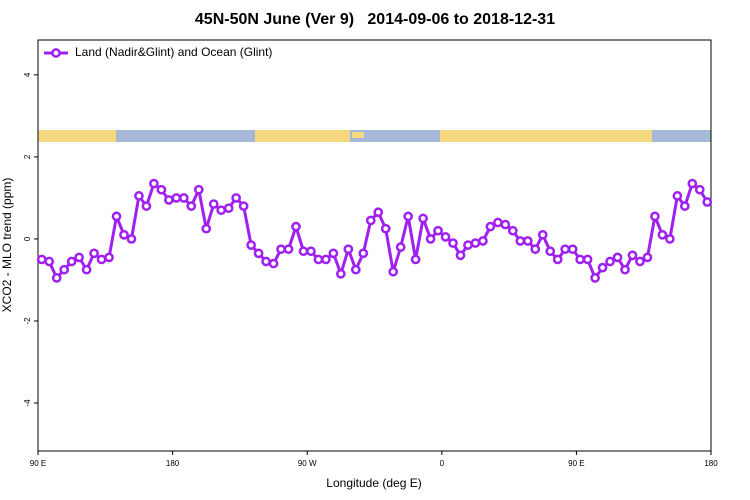  Describe the element at coordinates (27, 238) in the screenshot. I see `y-tick-label: 0` at that location.